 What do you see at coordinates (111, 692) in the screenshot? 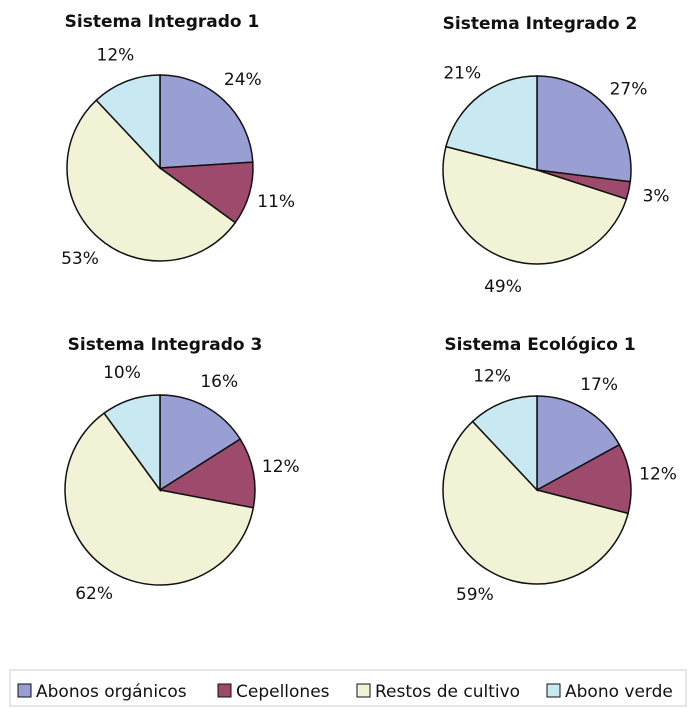
I see `legend-label: Abonos orgánicos` at bounding box center [111, 692].